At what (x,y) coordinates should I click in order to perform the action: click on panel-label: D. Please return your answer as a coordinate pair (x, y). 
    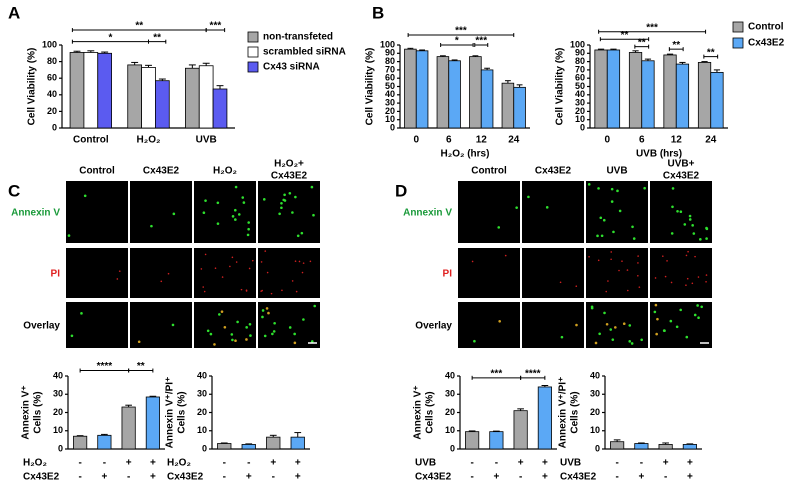
    Looking at the image, I should click on (401, 190).